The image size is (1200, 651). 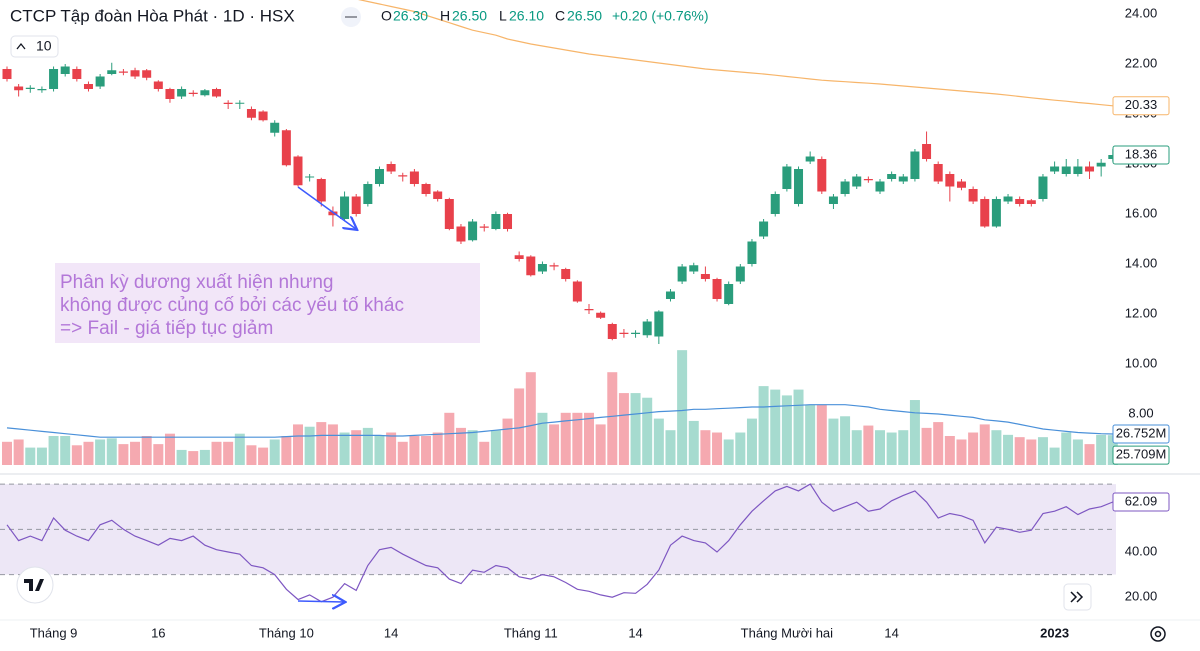 What do you see at coordinates (1141, 104) in the screenshot?
I see `ma-last-label: 20.33` at bounding box center [1141, 104].